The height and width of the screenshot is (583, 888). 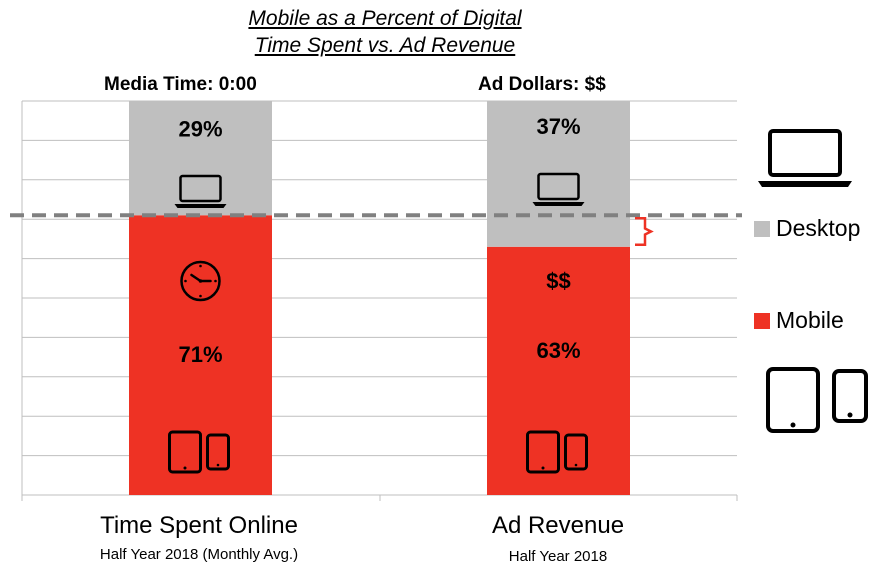 I want to click on data-label-mobile: 63%, so click(x=558, y=350).